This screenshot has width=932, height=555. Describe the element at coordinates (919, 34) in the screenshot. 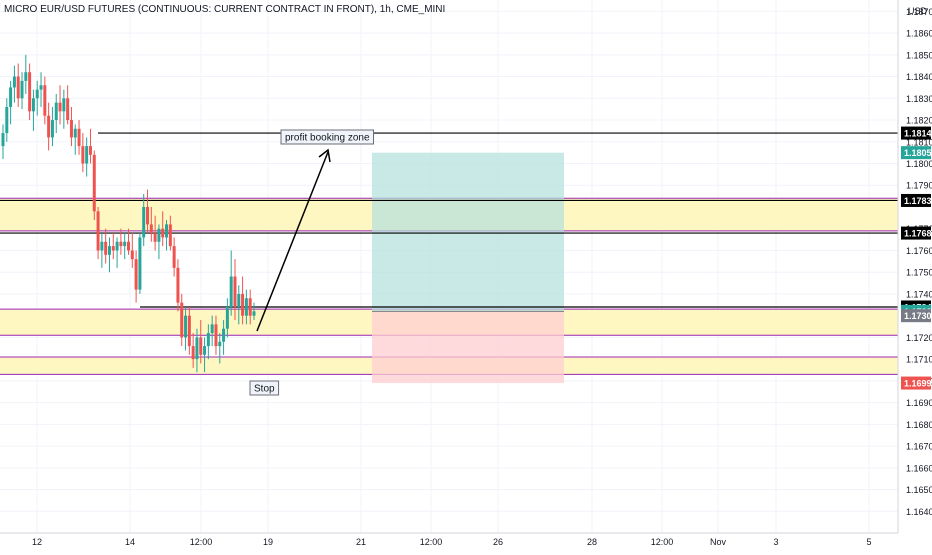

I see `y-tick-label: 1.1860` at that location.